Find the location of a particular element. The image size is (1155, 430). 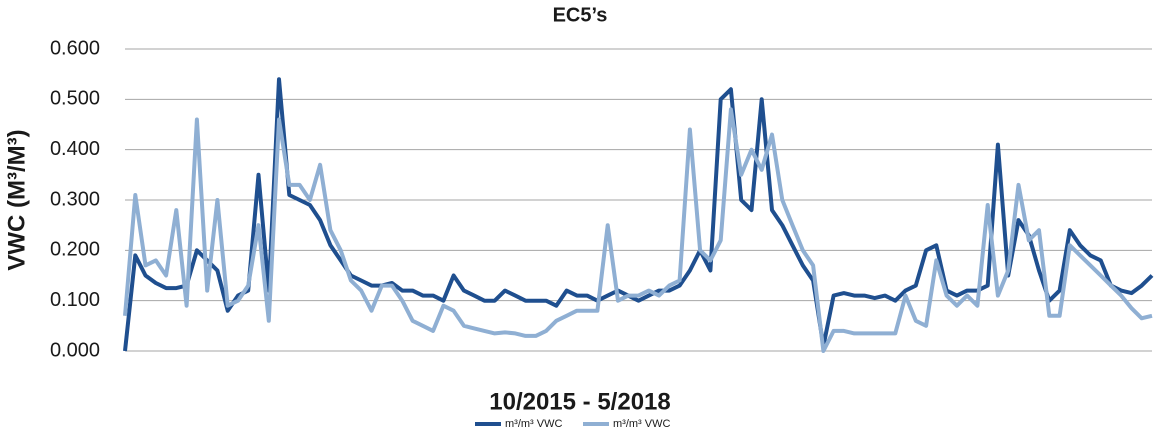

y-axis-label: VWC (M³/M³) is located at coordinates (16, 199).